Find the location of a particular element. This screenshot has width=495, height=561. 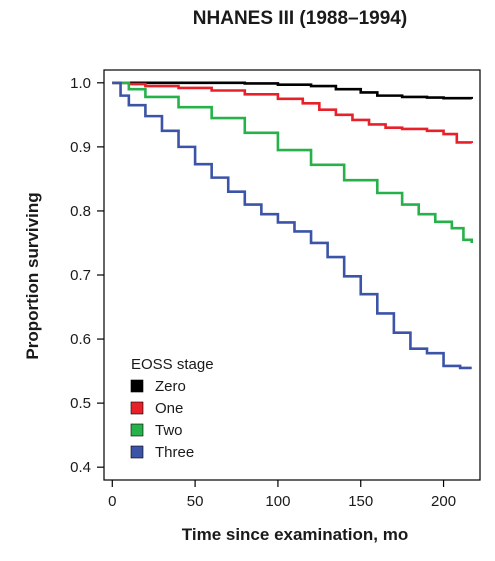

legend: EOSS stage Zero One Two Three is located at coordinates (172, 408).